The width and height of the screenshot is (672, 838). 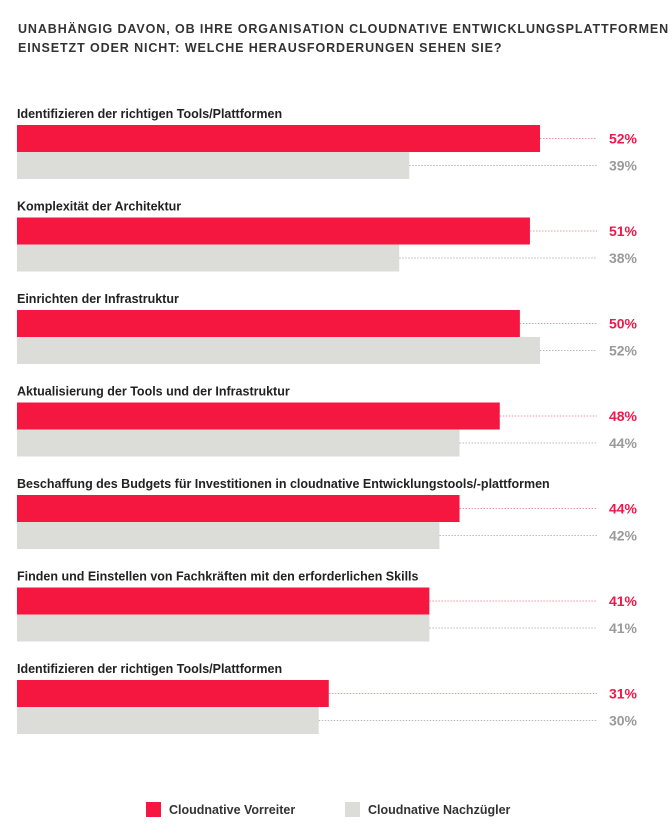 I want to click on value-label-nachzuegler: 38%, so click(x=623, y=258).